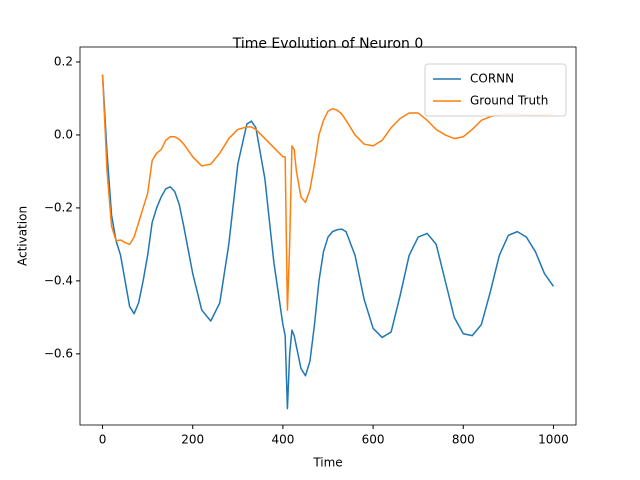 Image resolution: width=640 pixels, height=480 pixels. Describe the element at coordinates (492, 79) in the screenshot. I see `legend-label: CORNN` at that location.